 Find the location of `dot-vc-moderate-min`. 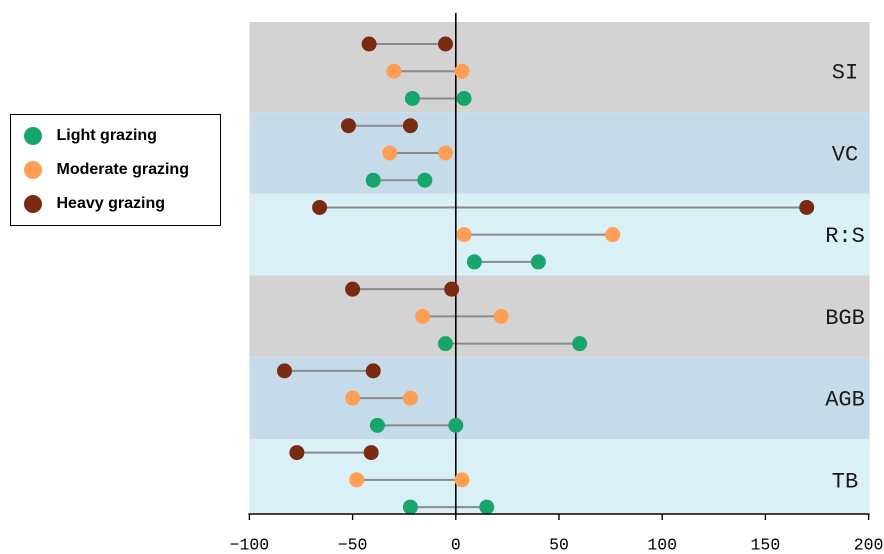

dot-vc-moderate-min is located at coordinates (390, 153).